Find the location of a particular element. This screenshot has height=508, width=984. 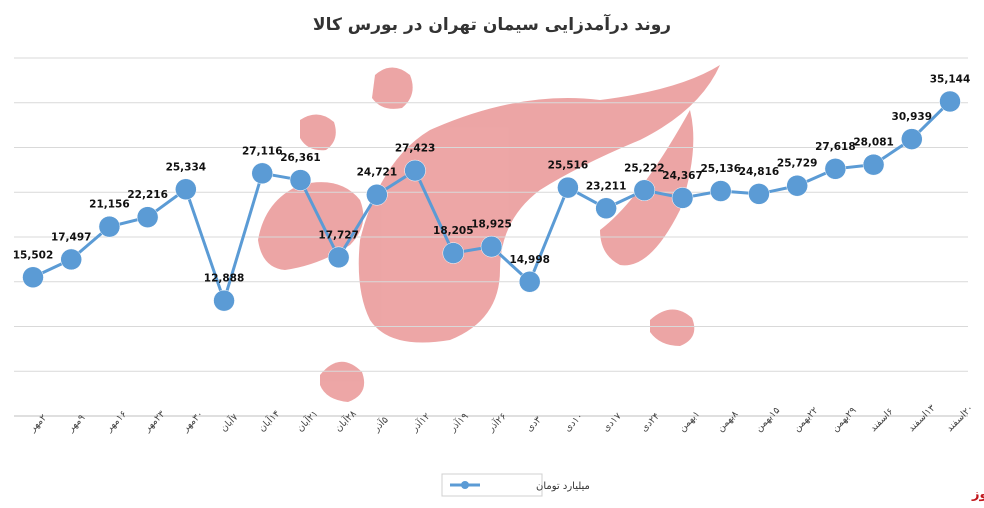

data-label: 30,939 is located at coordinates (912, 117).